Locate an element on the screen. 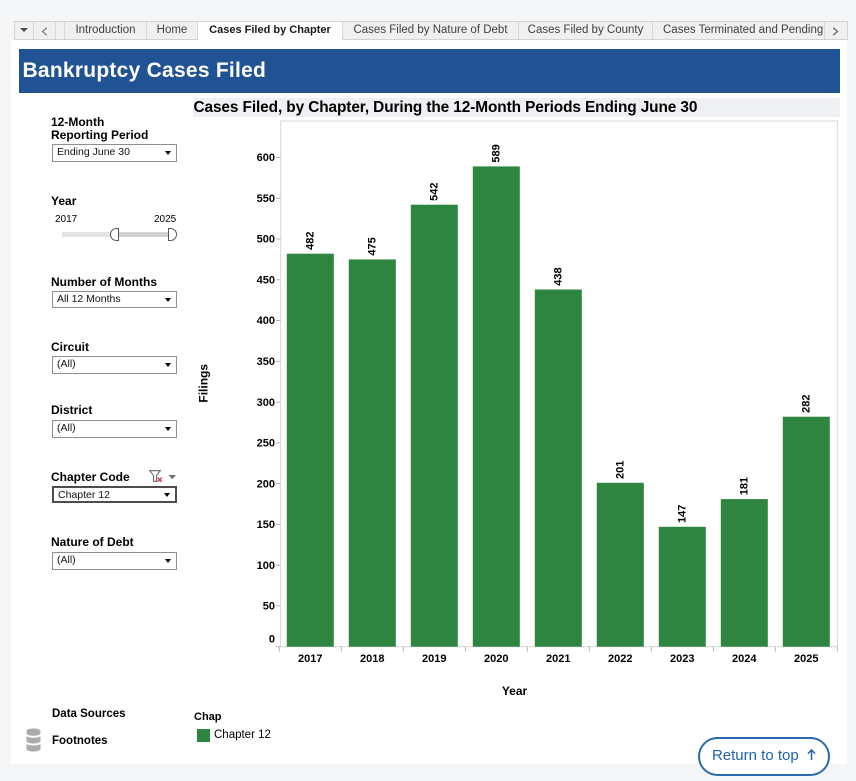  svg-text: 250 is located at coordinates (266, 444).